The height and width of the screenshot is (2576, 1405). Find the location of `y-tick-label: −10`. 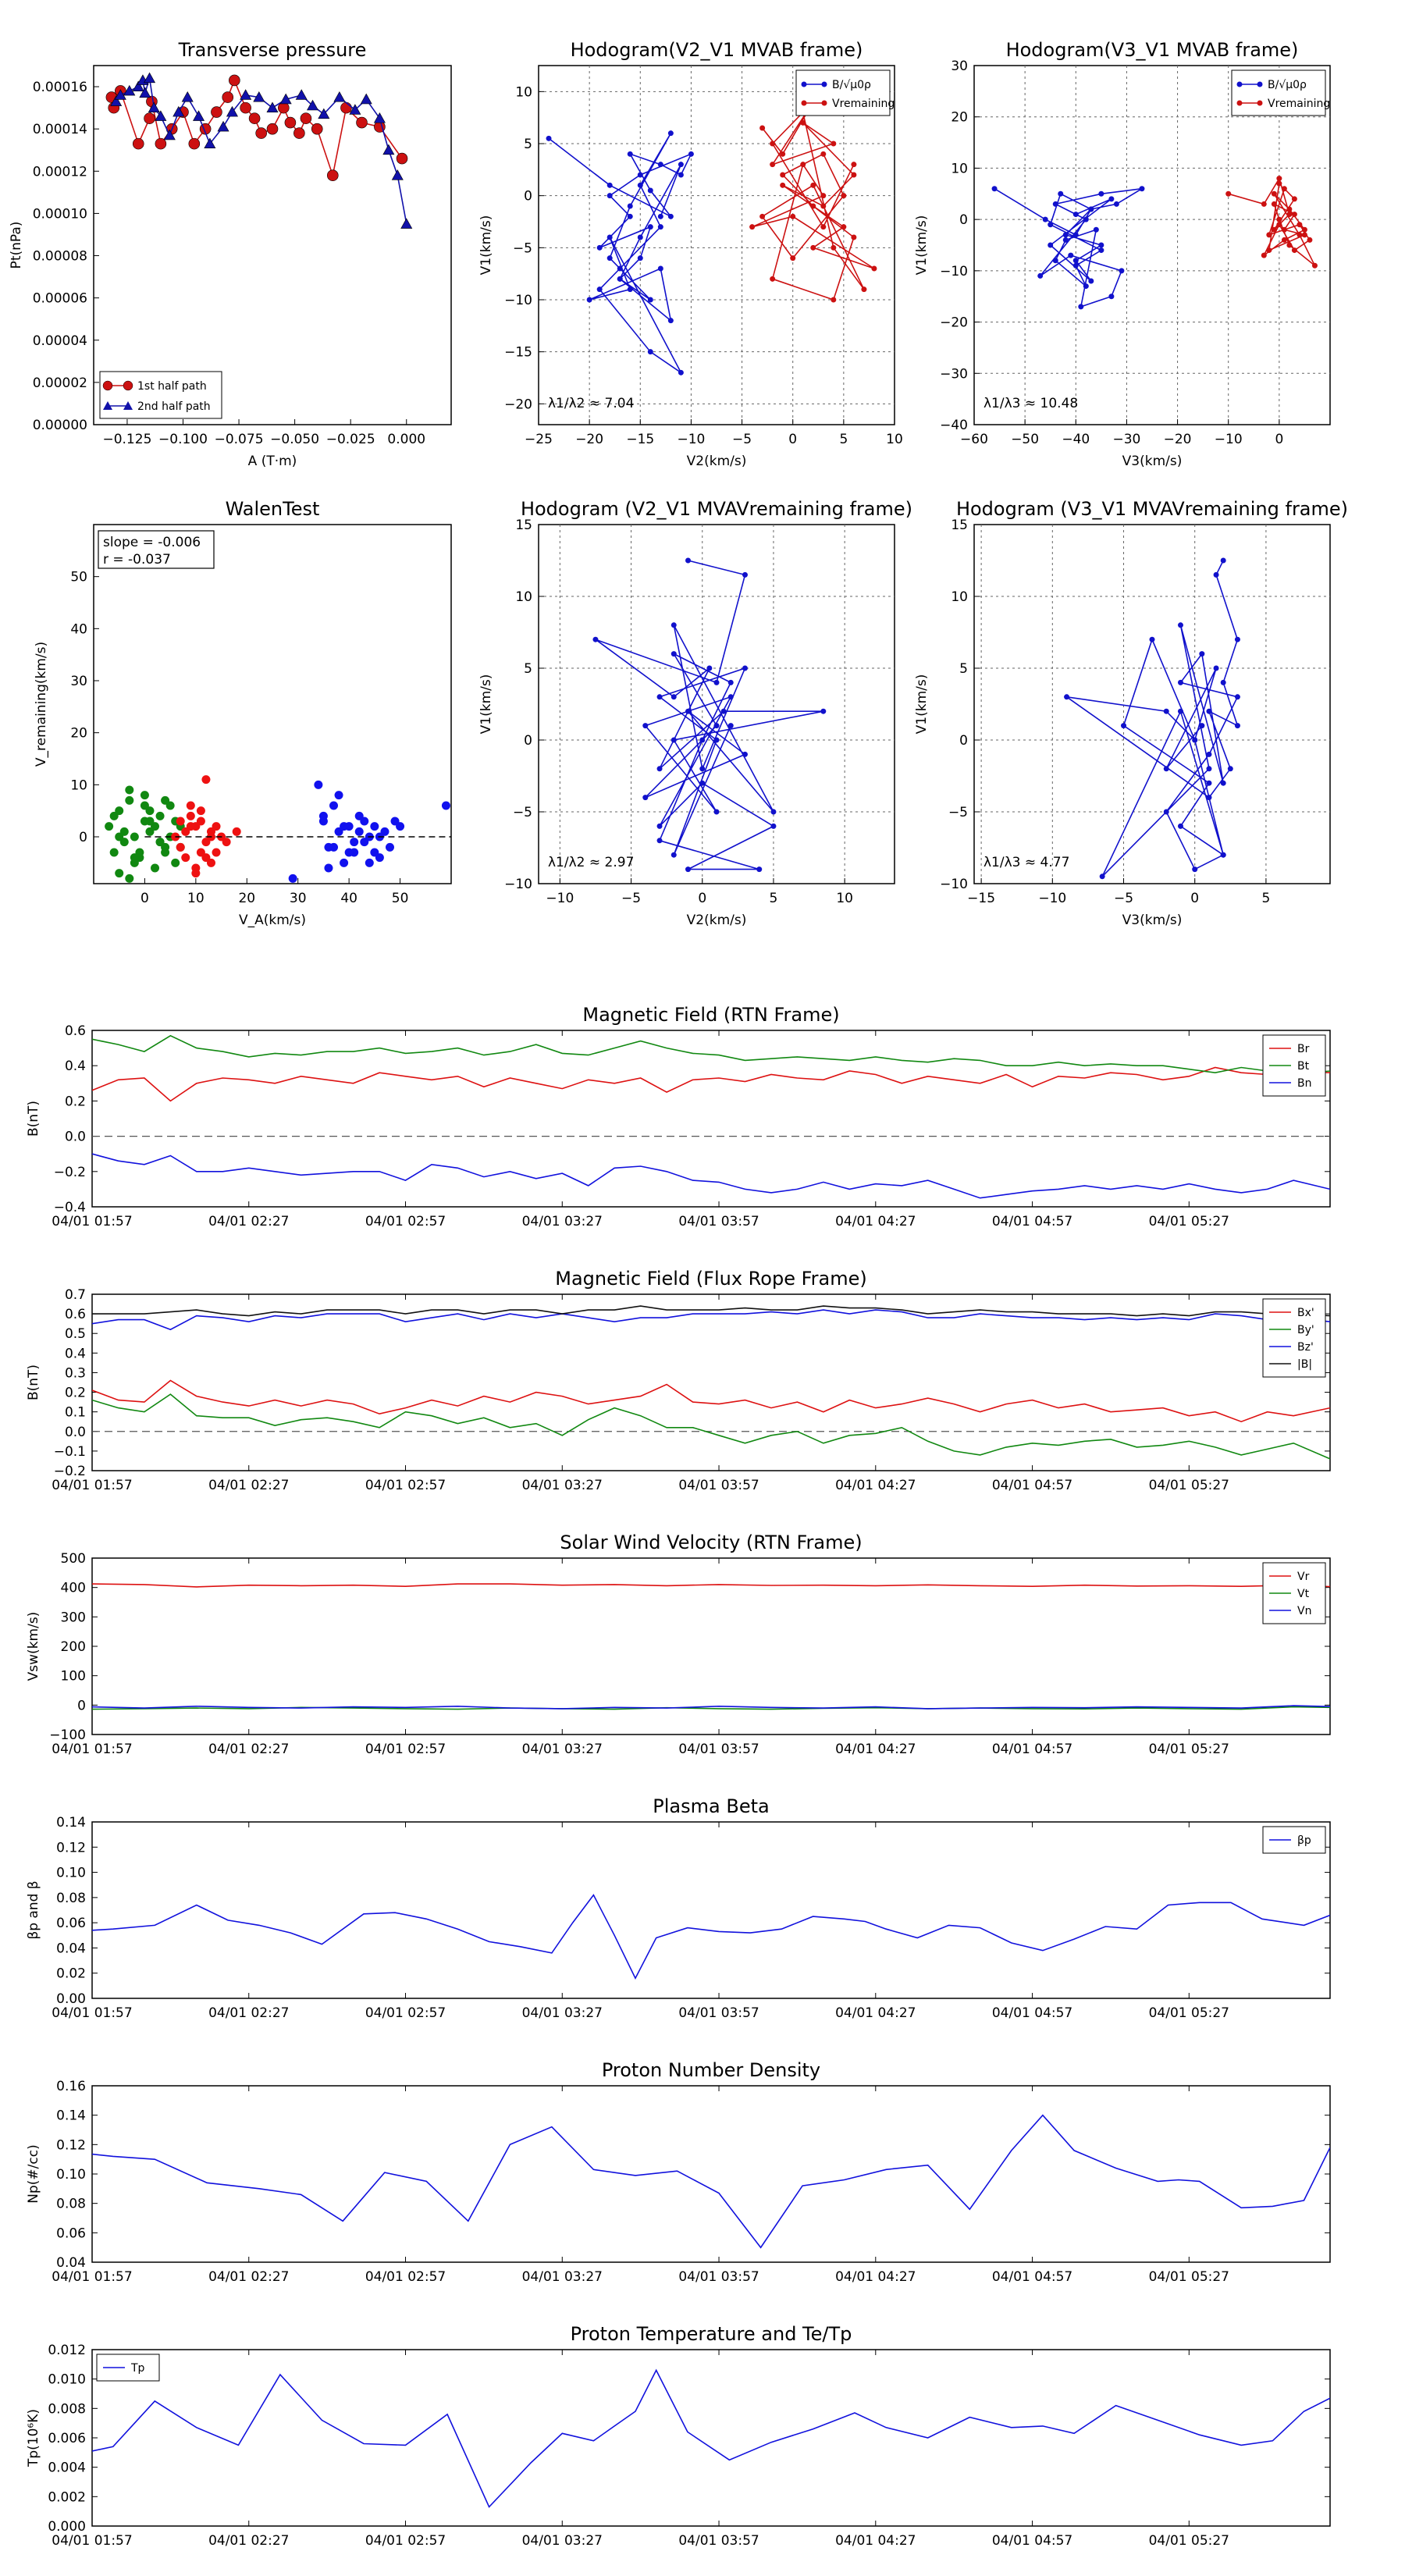

y-tick-label: −10 is located at coordinates (954, 884).